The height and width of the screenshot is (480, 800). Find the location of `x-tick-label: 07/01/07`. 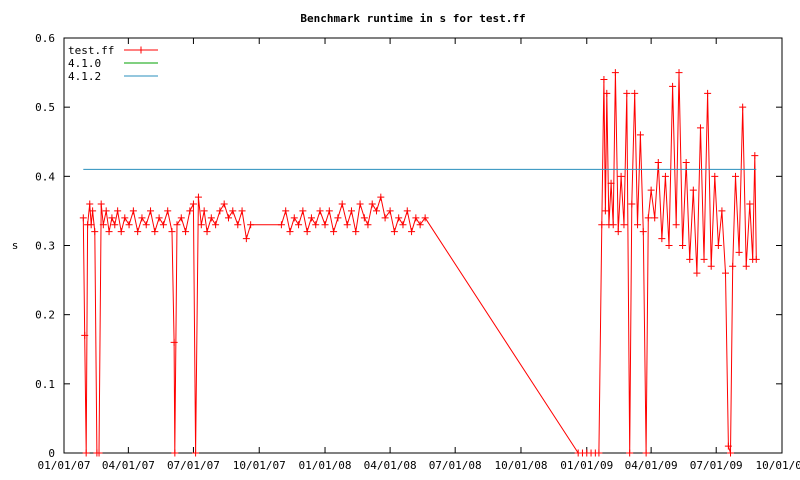

x-tick-label: 07/01/07 is located at coordinates (193, 465).